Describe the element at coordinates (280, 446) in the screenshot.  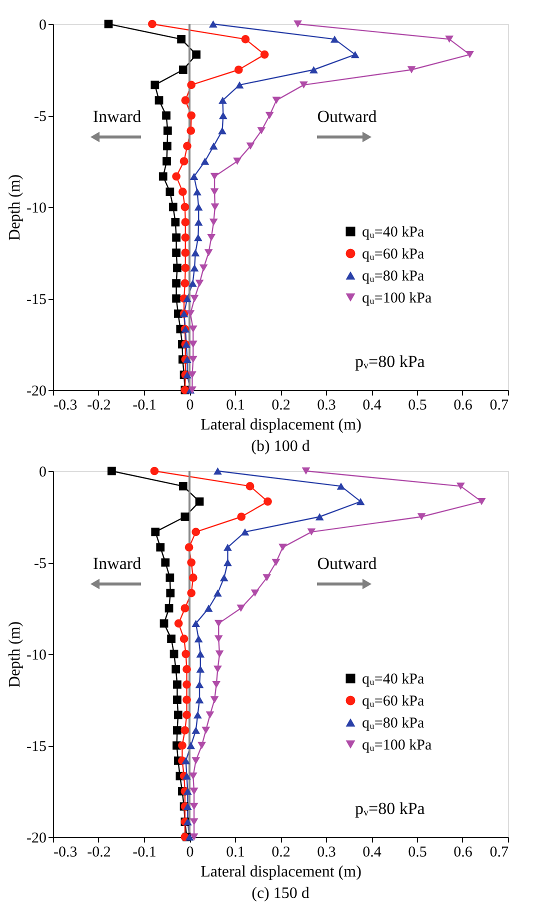
I see `text: (b) 100 d` at that location.